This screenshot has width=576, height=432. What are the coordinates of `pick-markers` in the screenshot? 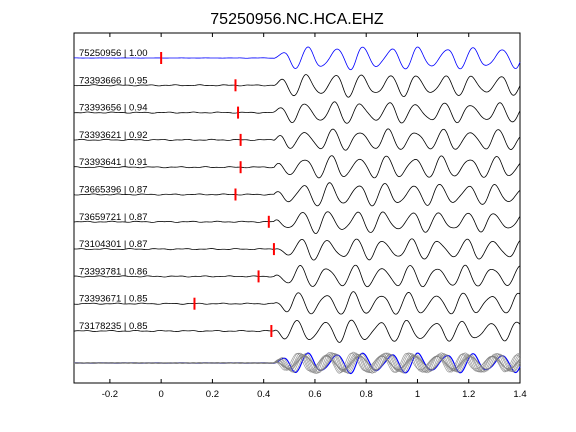 It's located at (217, 194).